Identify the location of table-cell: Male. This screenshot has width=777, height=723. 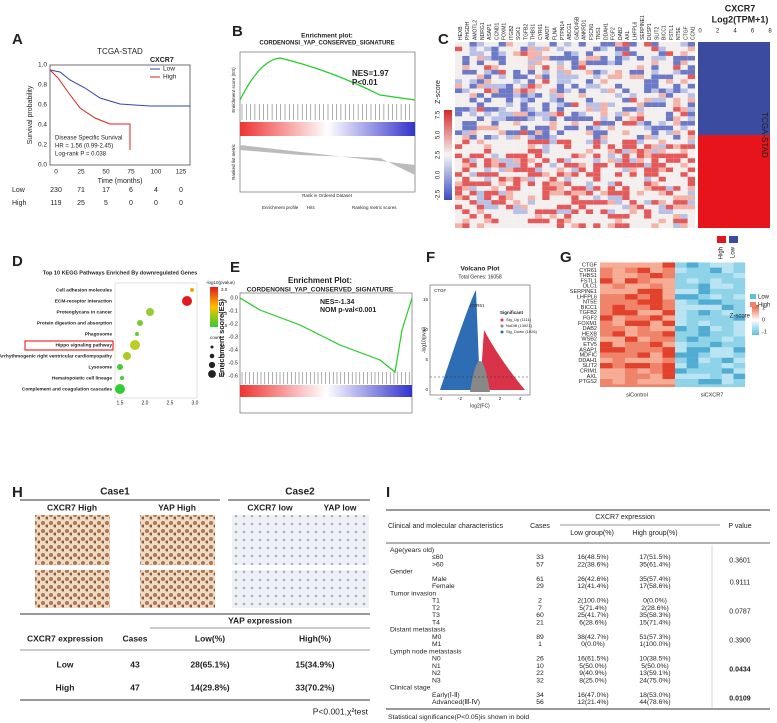
(439, 579).